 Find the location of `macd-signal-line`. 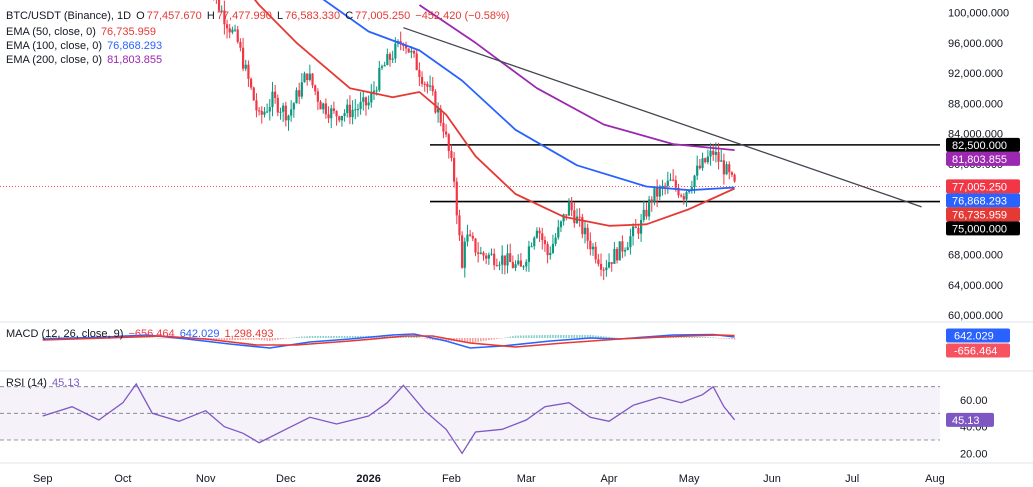

macd-signal-line is located at coordinates (388, 341).